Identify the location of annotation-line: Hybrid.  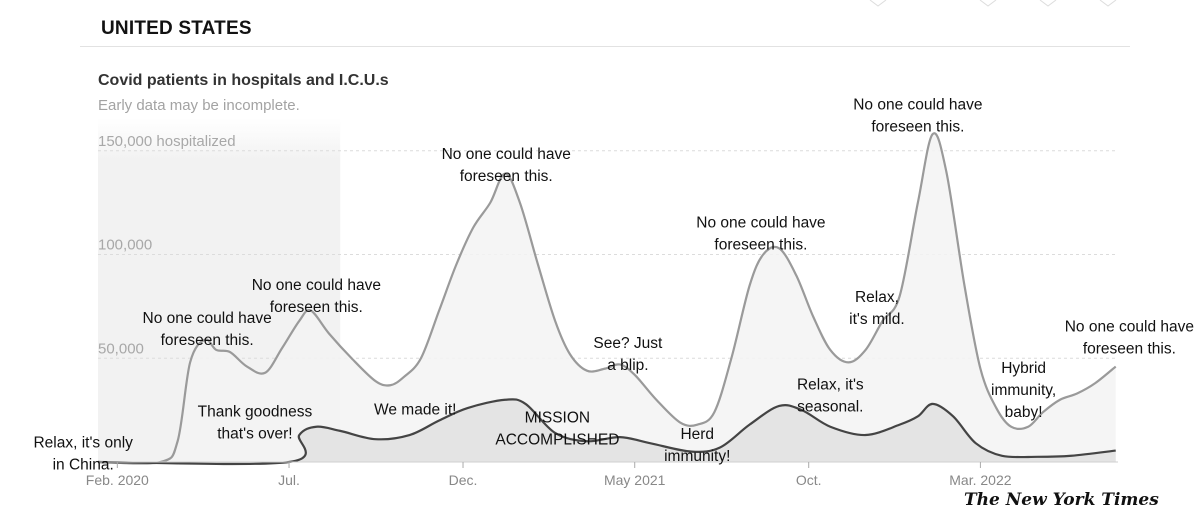
(1023, 368).